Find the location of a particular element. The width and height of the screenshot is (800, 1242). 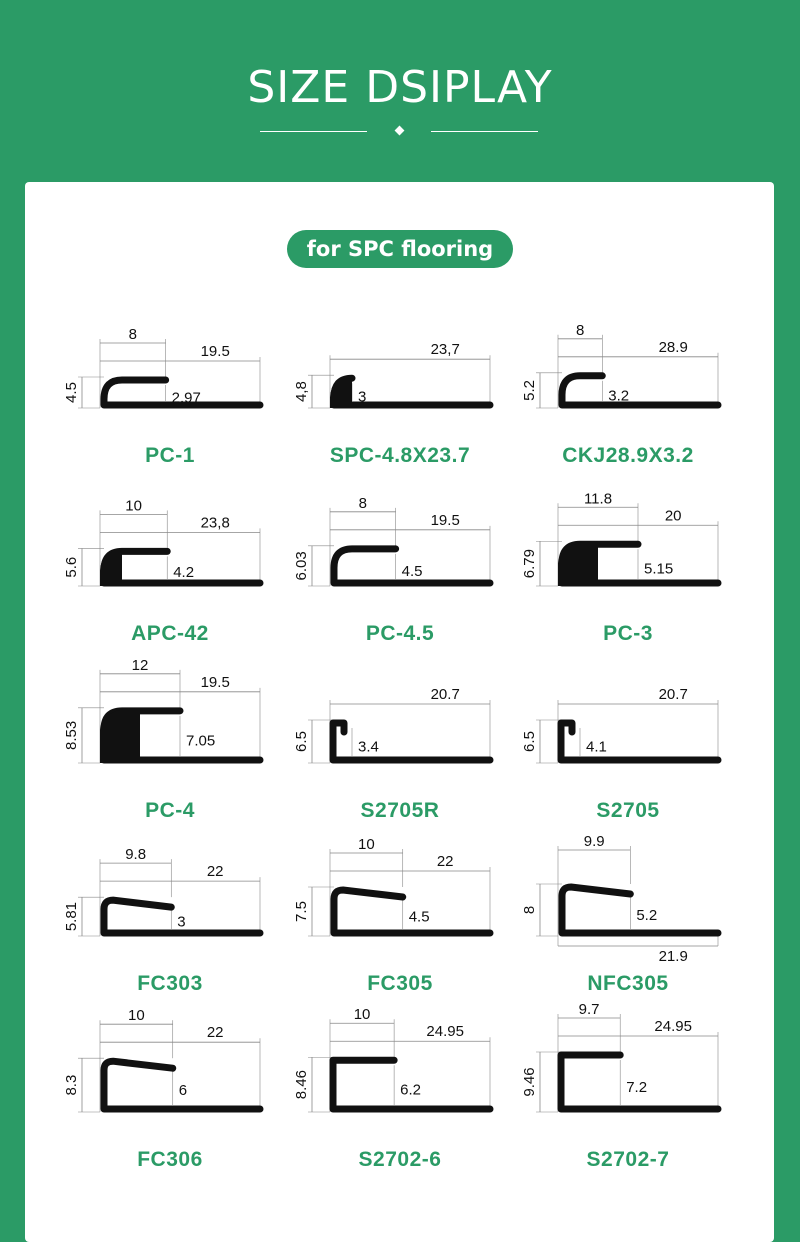

lip-dimension-label: 9.8 is located at coordinates (135, 854).